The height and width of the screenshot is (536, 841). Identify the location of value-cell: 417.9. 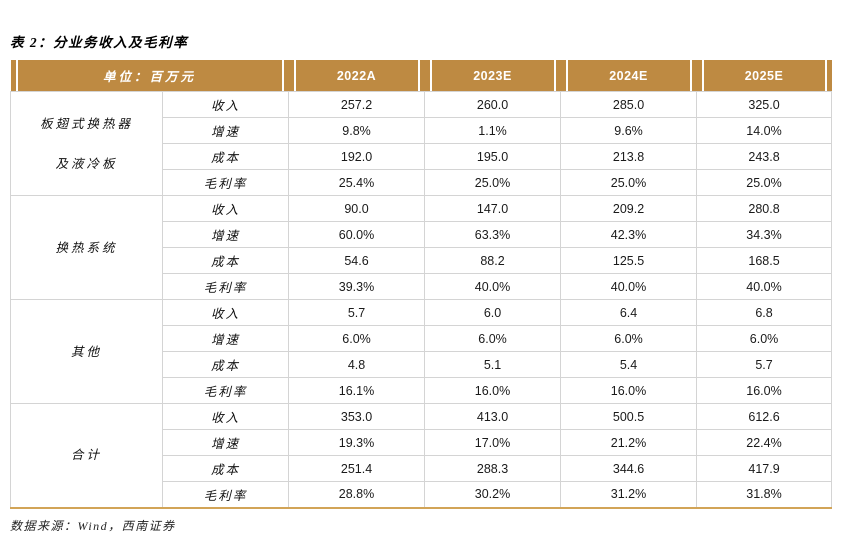
(764, 468).